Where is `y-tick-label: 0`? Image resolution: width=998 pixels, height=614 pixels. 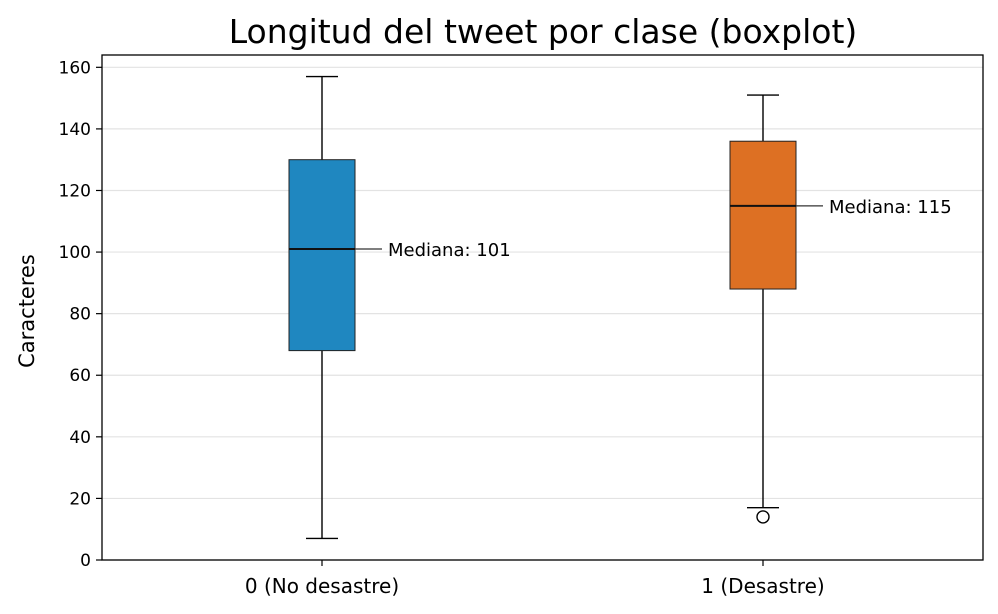
y-tick-label: 0 is located at coordinates (85, 561).